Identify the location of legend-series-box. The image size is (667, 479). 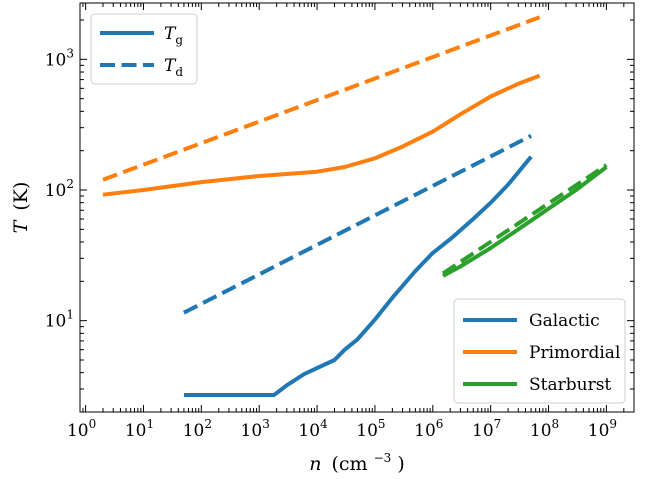
(539, 351).